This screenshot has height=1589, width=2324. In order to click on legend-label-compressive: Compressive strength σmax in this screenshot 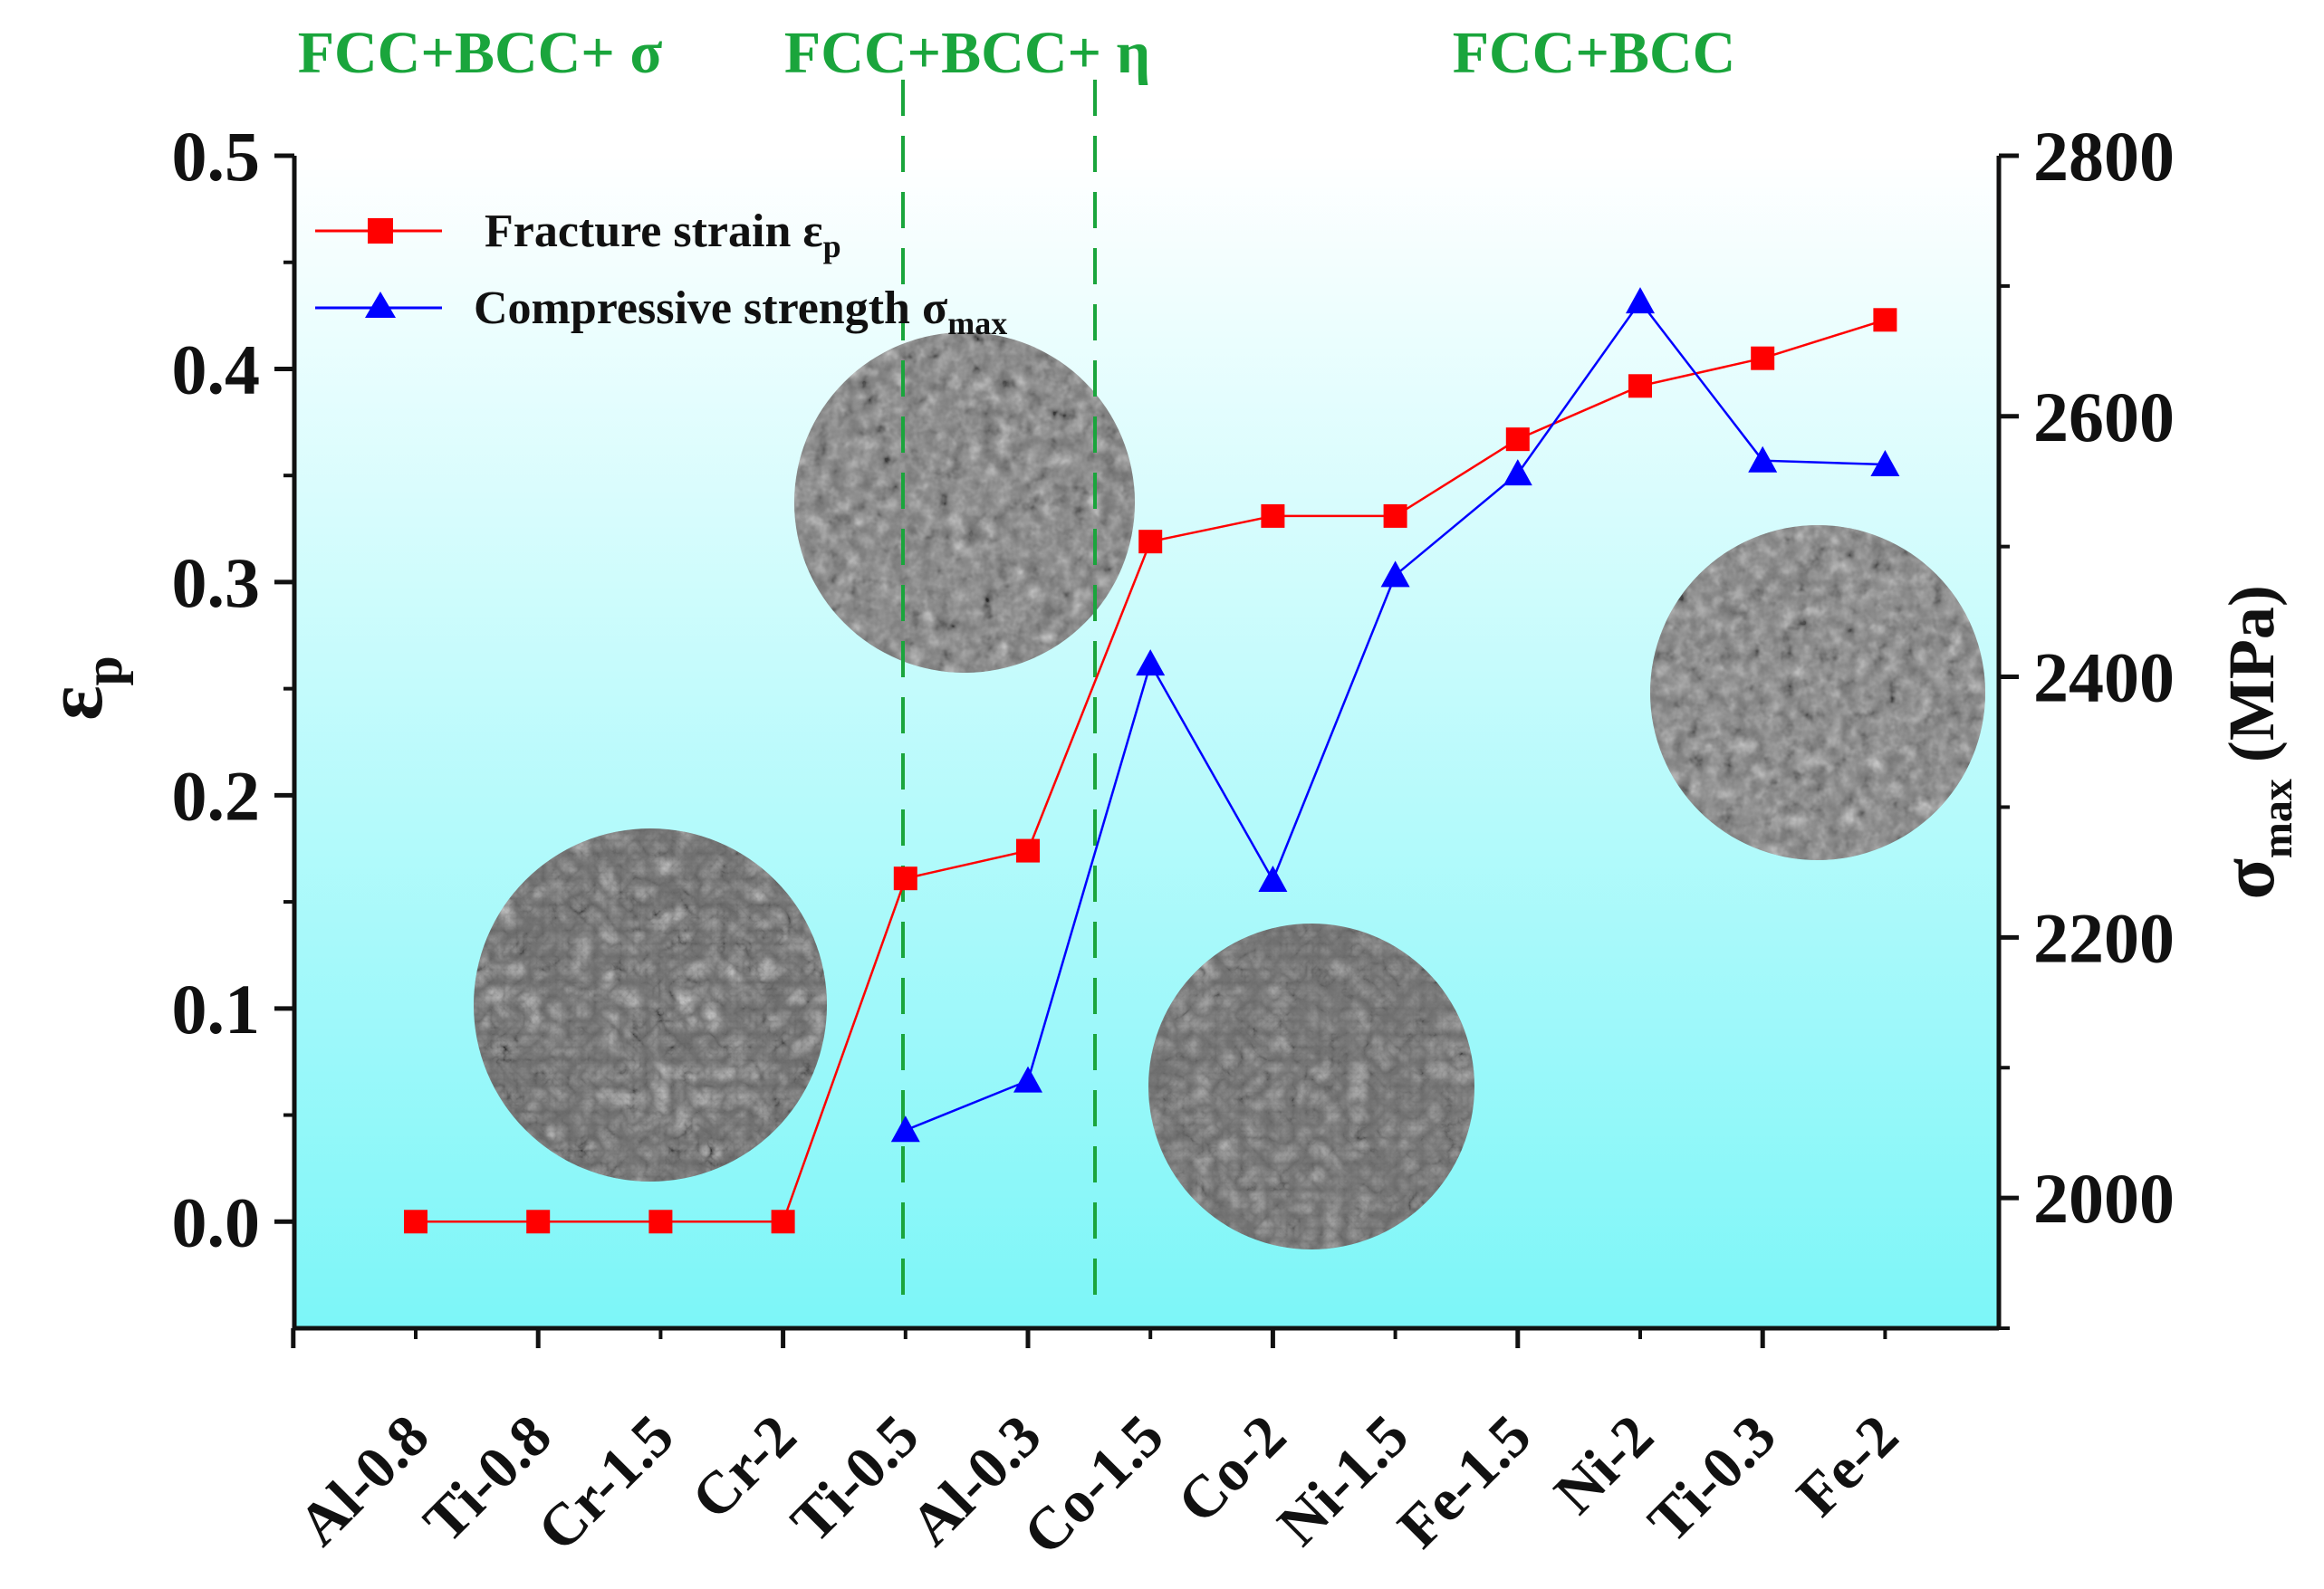, I will do `click(740, 311)`.